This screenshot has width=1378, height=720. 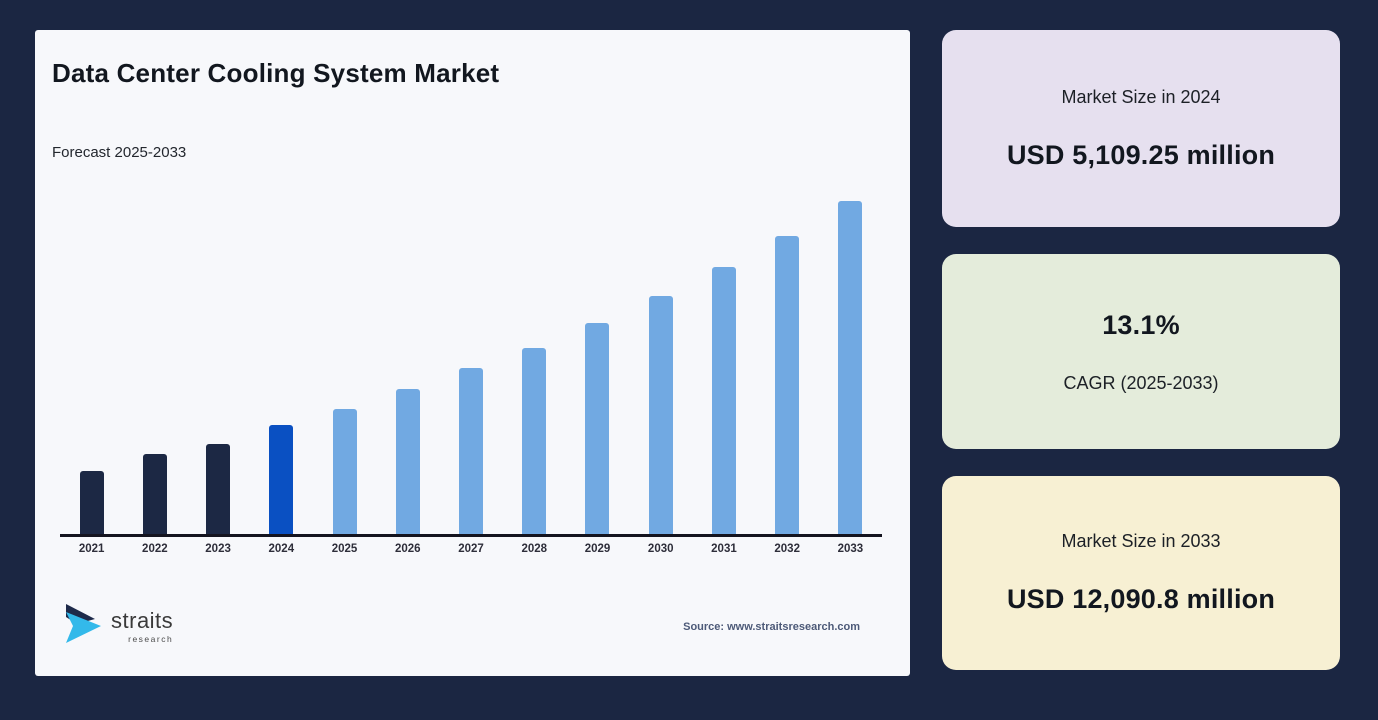 I want to click on x-axis-label-2024: 2024, so click(x=281, y=549).